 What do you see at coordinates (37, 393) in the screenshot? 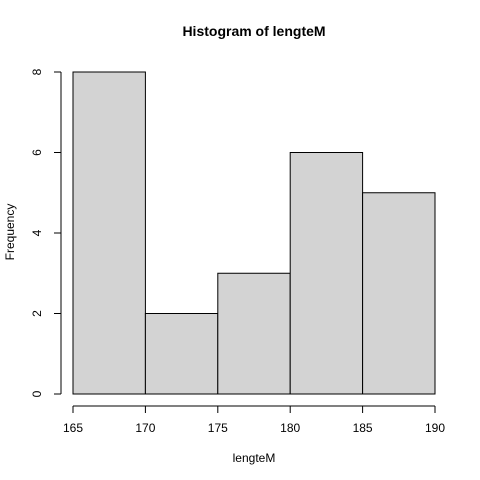
I see `y-tick-label: 0` at bounding box center [37, 393].